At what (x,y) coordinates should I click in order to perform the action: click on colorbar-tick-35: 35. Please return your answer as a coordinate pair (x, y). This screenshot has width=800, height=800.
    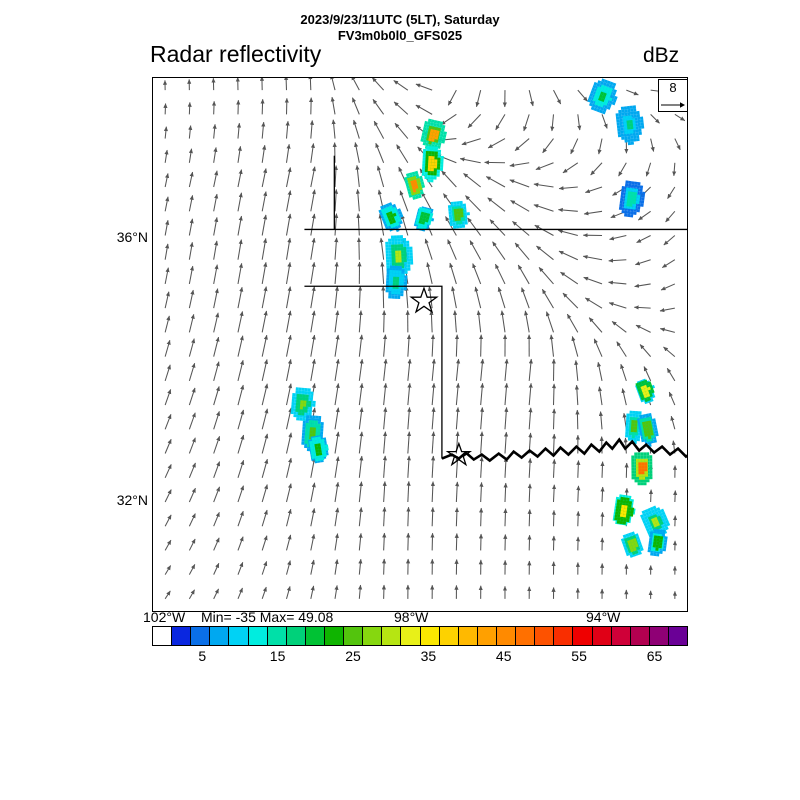
    Looking at the image, I should click on (428, 656).